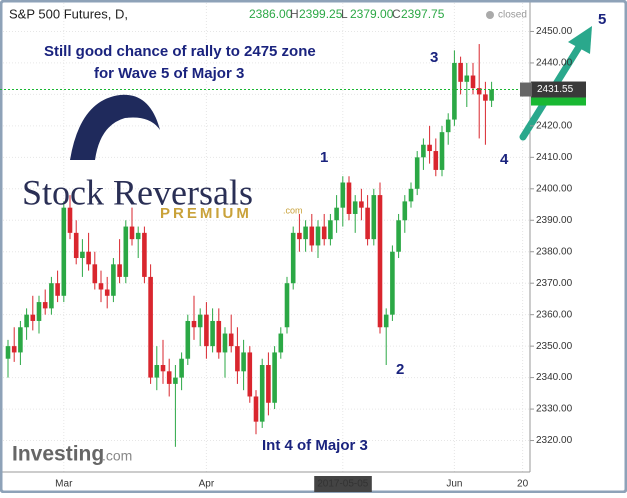 This screenshot has height=498, width=627. I want to click on y-tick-label: 2400.00, so click(554, 188).